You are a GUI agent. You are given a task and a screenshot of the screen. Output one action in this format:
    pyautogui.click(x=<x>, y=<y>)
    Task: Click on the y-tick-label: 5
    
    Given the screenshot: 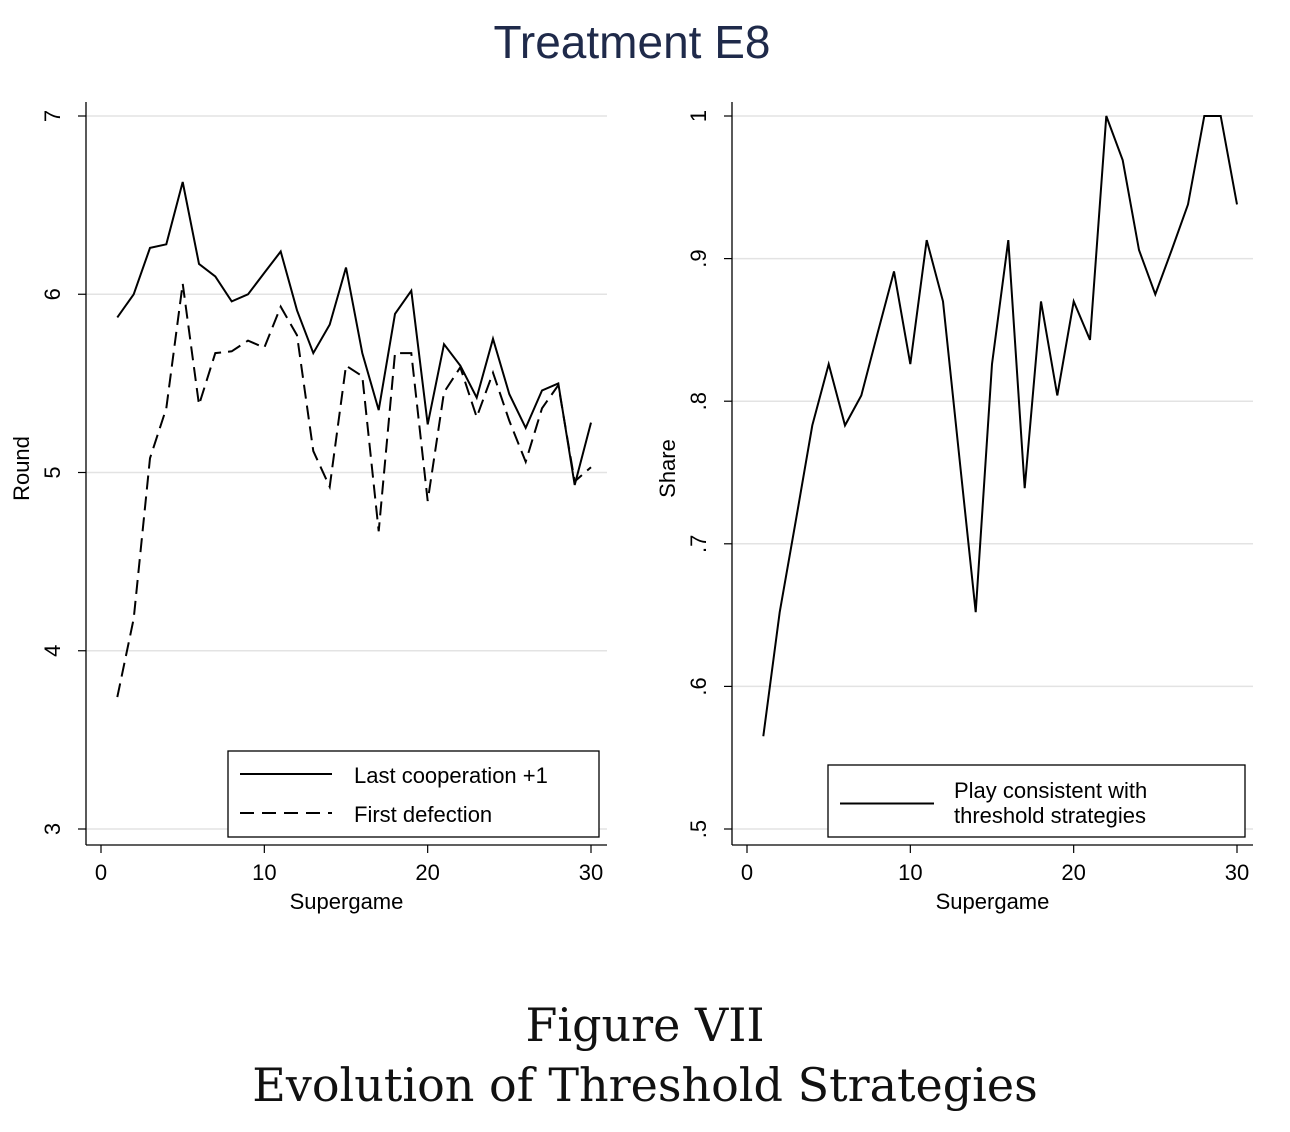 What is the action you would take?
    pyautogui.click(x=52, y=472)
    